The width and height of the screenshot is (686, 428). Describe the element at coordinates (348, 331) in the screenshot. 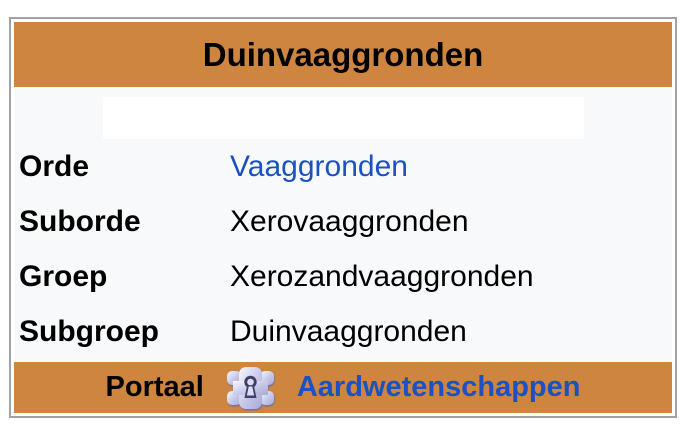

I see `row-value-subgroep: Duinvaaggronden` at that location.